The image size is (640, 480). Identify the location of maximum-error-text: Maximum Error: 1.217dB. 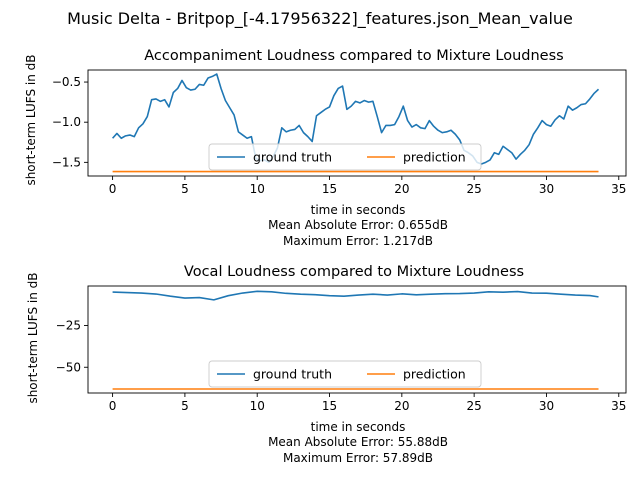
(358, 241).